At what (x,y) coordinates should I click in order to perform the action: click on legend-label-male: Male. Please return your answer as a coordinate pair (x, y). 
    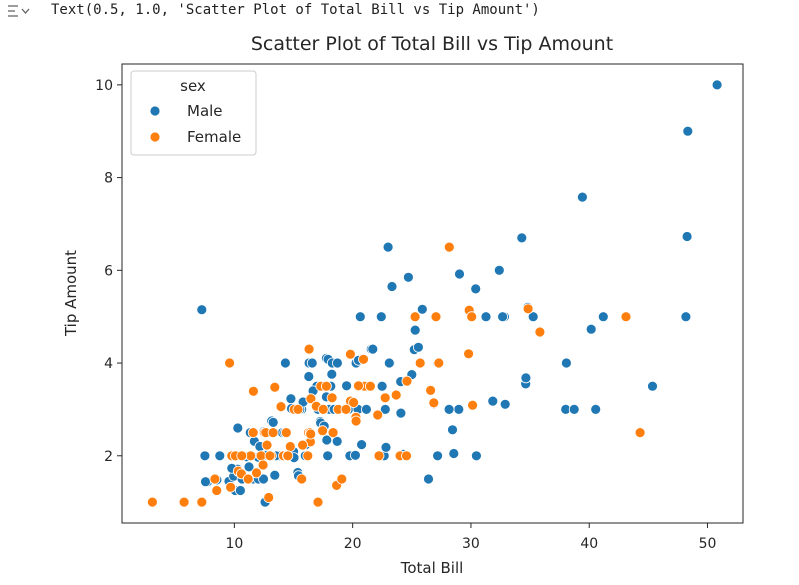
    Looking at the image, I should click on (205, 111).